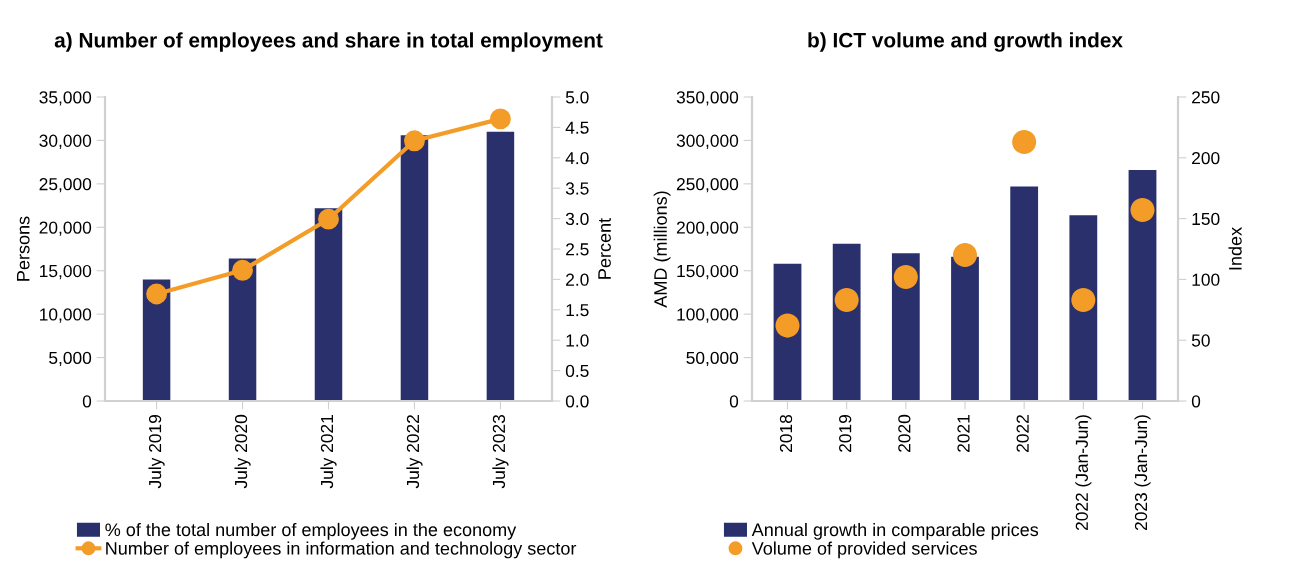 The height and width of the screenshot is (571, 1294). I want to click on y2-tick-label: 2.0, so click(577, 279).